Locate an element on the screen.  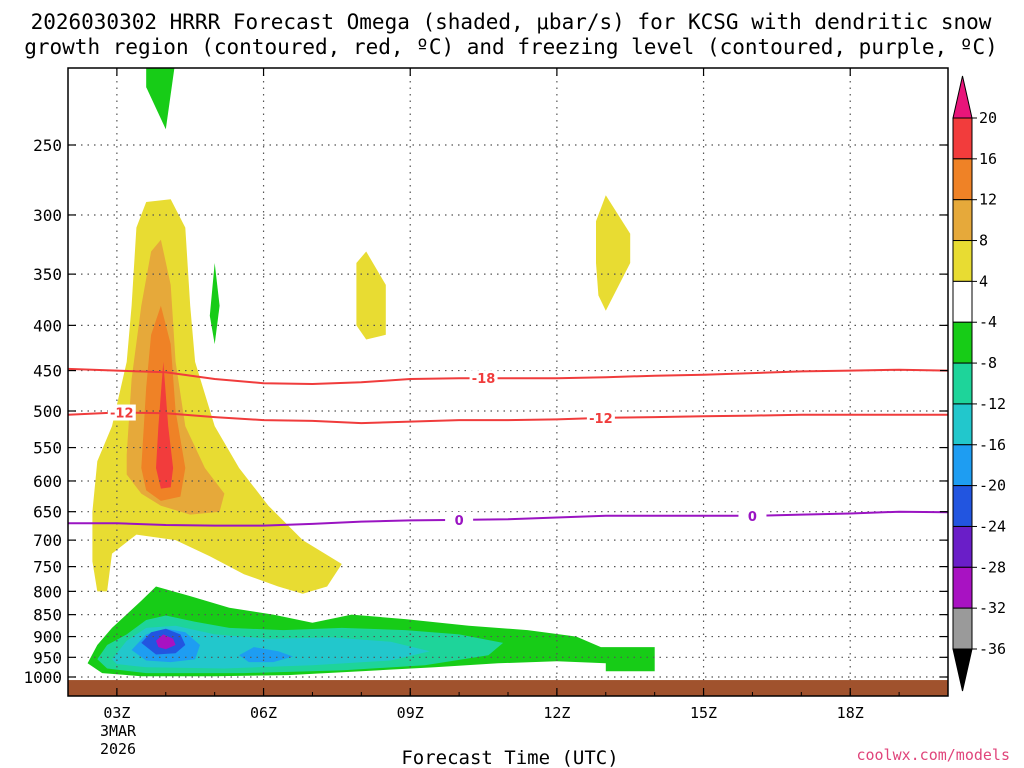
colorbar-bottom-arrow is located at coordinates (962, 670).